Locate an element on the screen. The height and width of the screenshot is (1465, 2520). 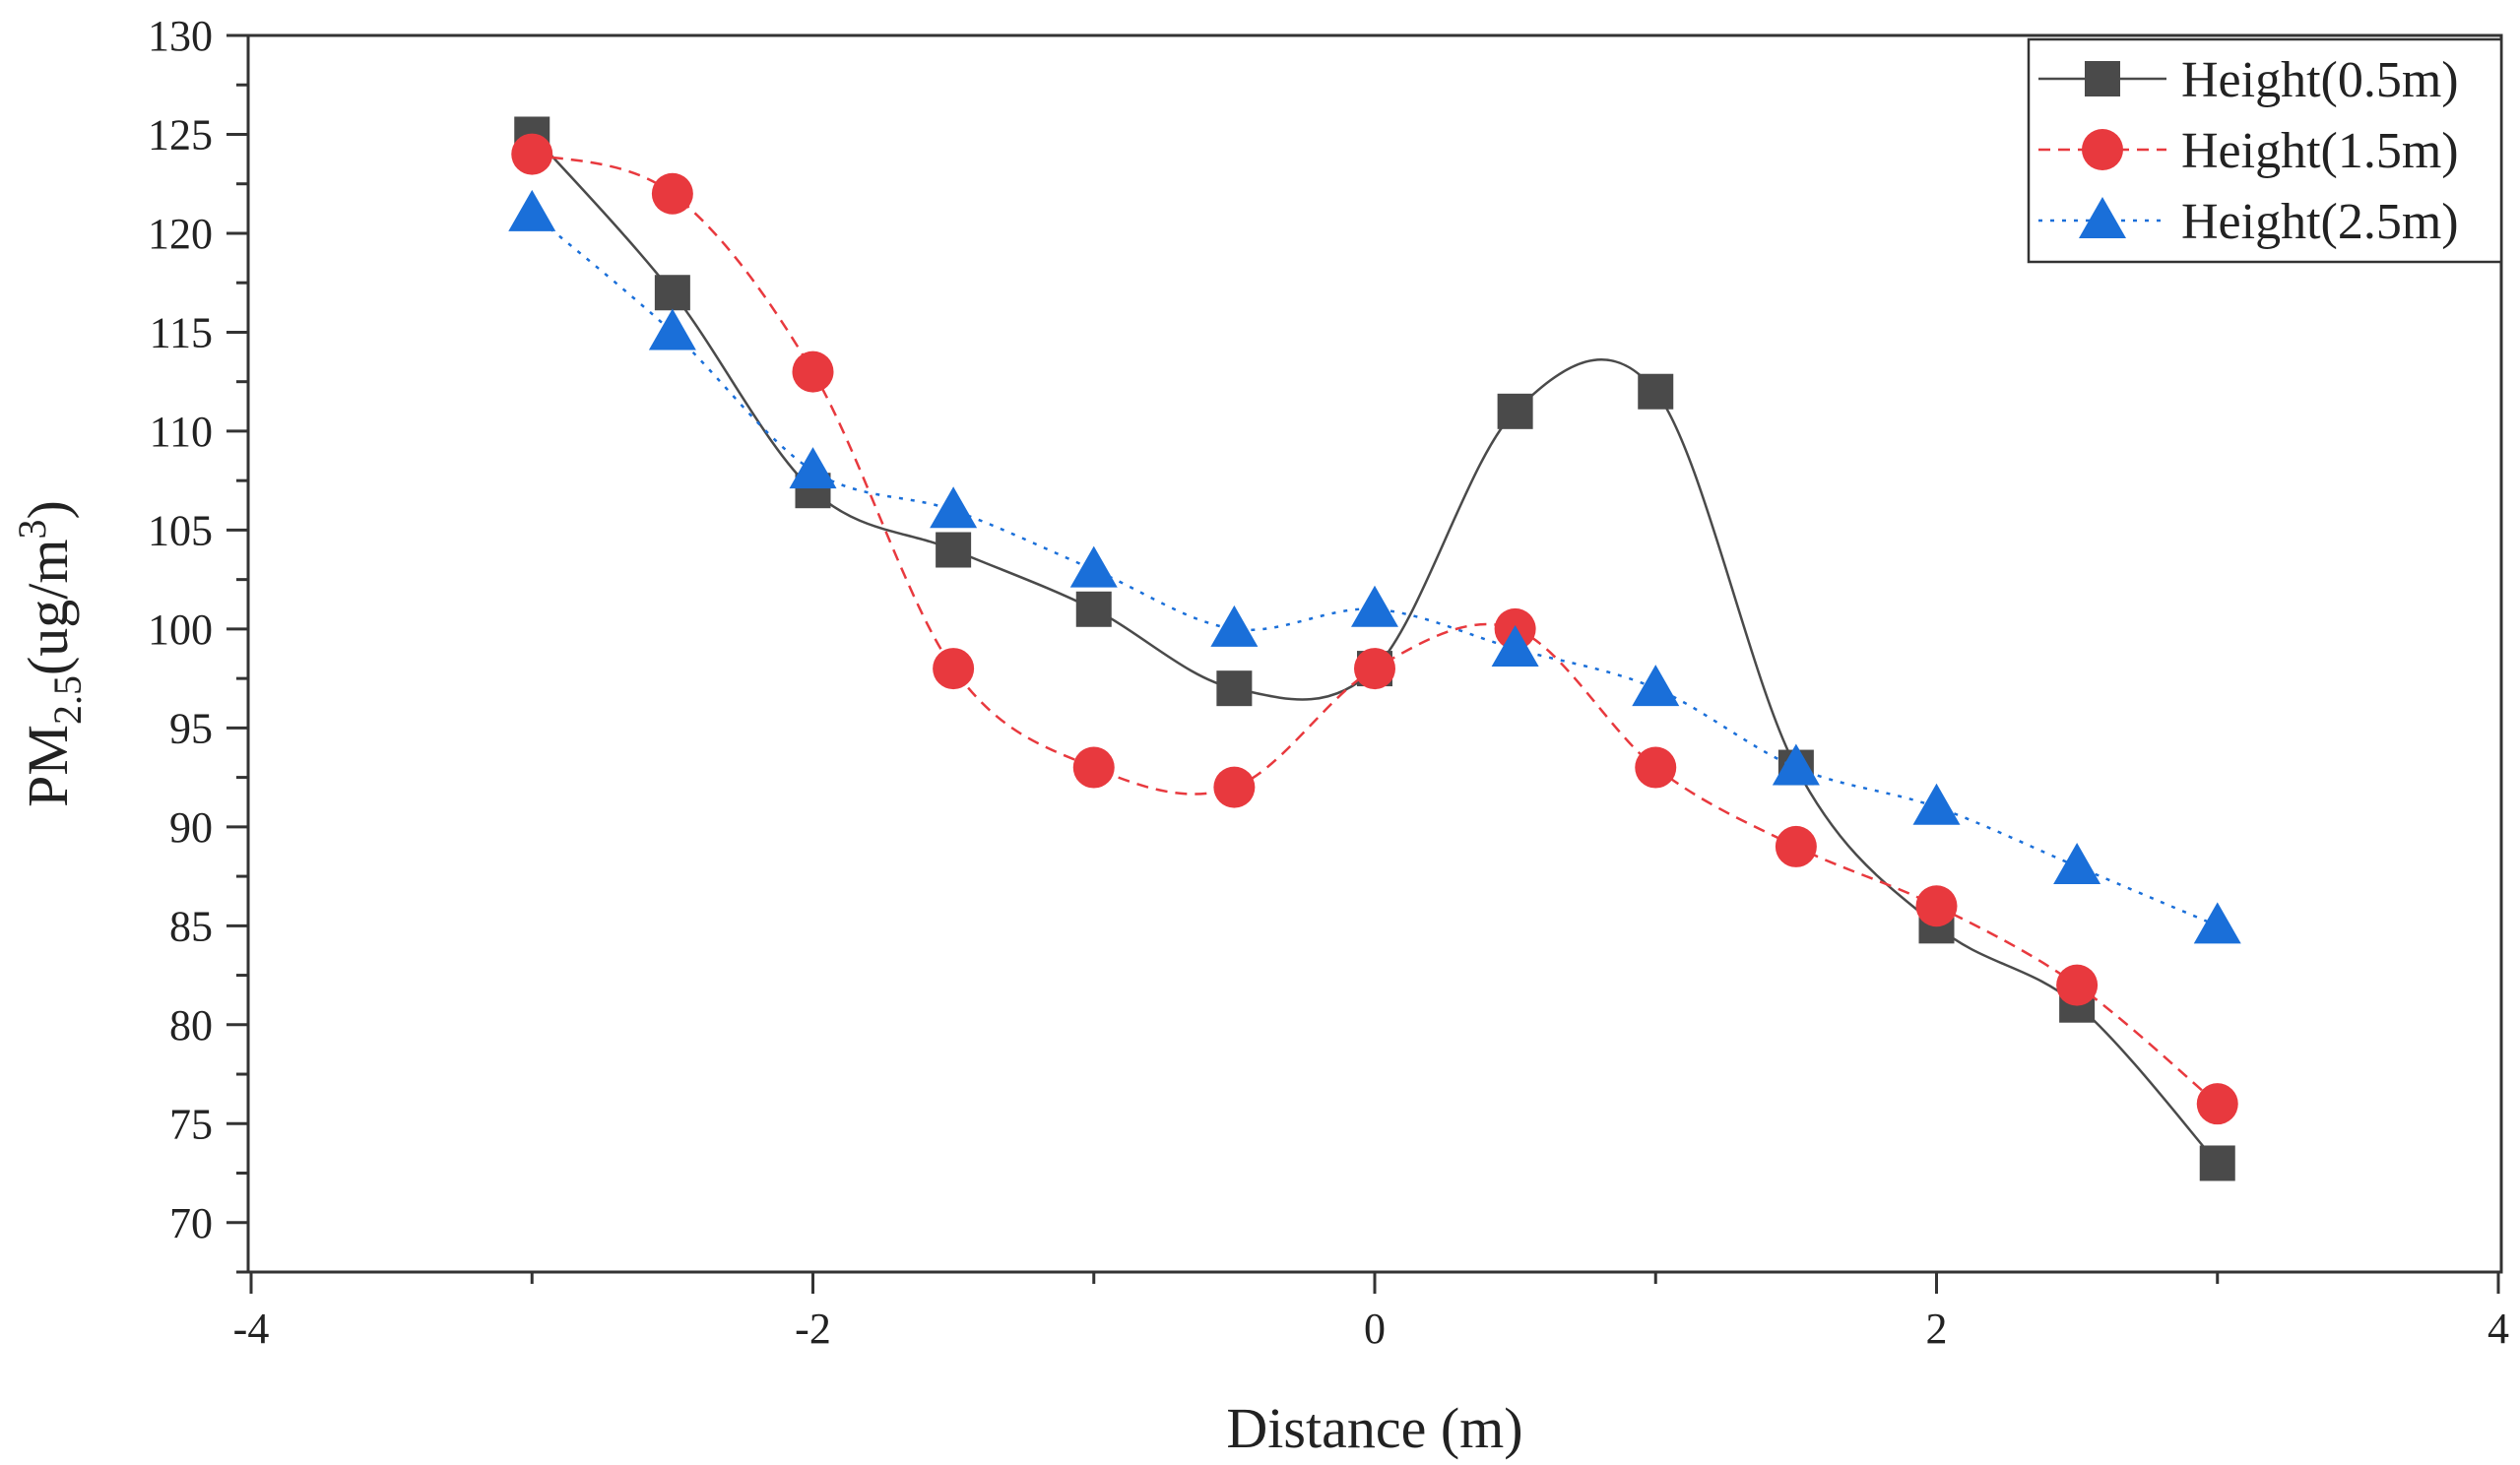
legend: Height(0.5m) Height(1.5m) Height(2.5m) is located at coordinates (2265, 150).